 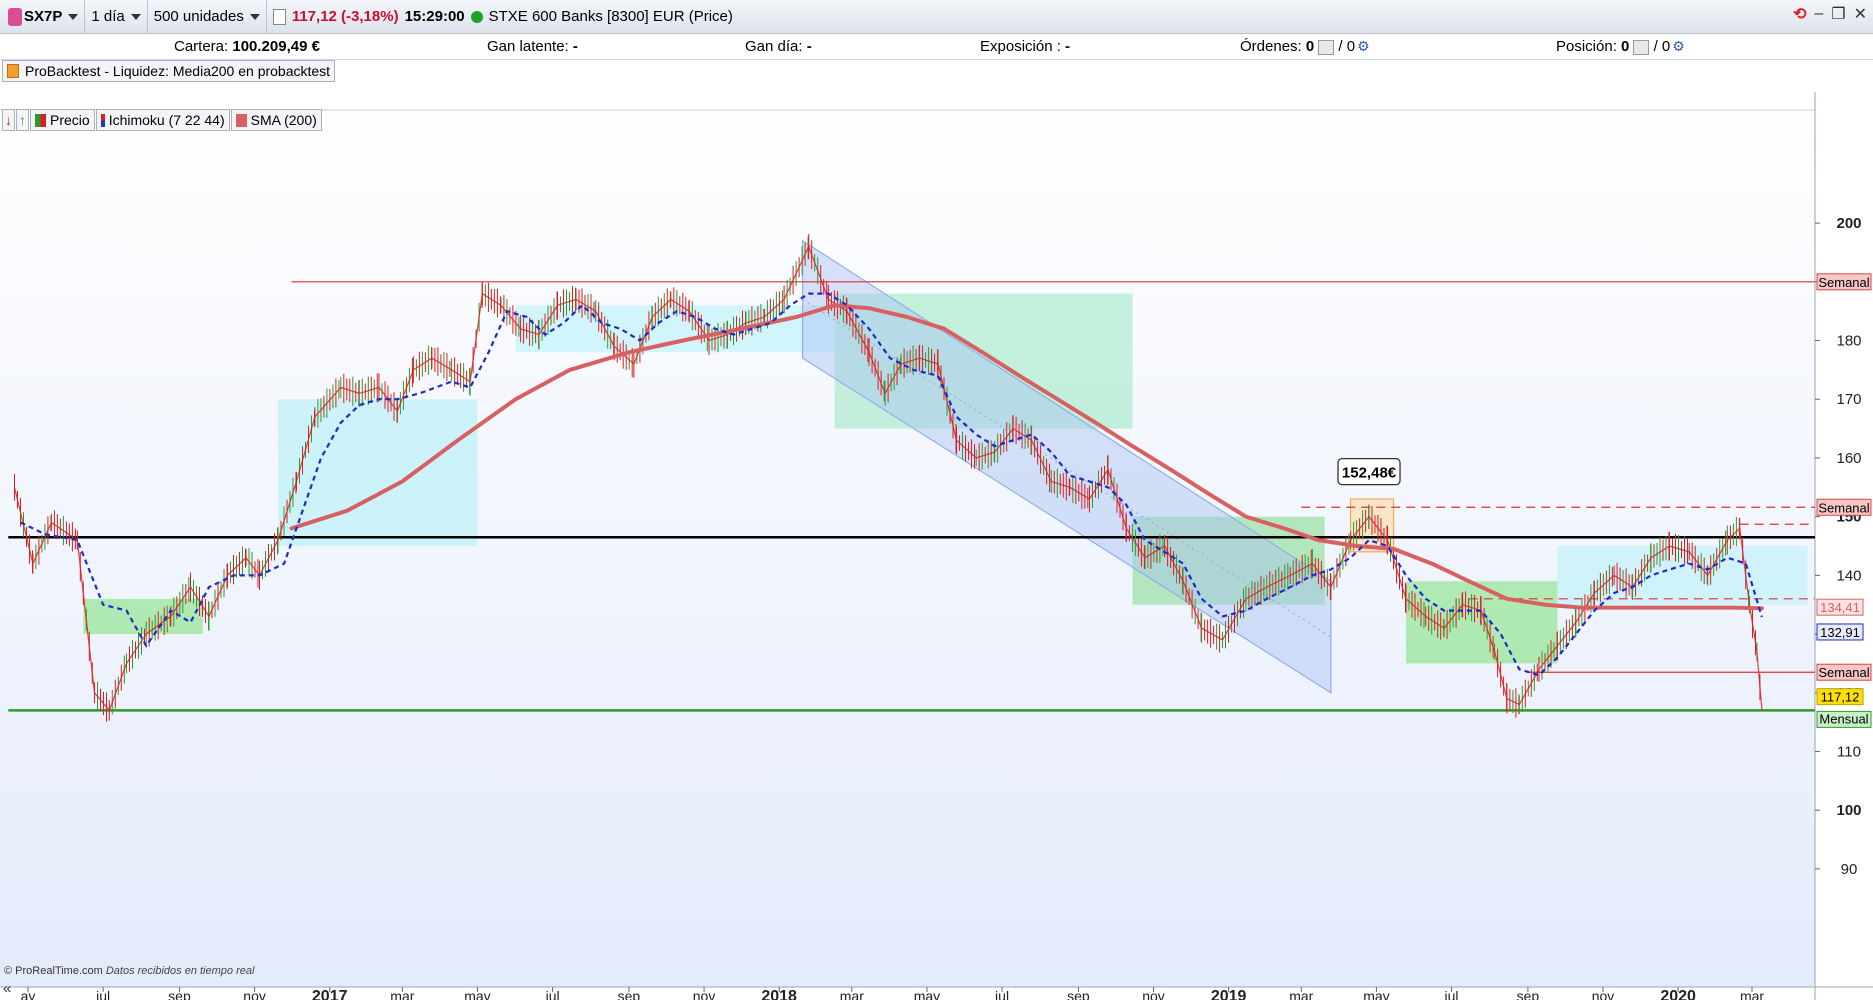 What do you see at coordinates (1067, 468) in the screenshot?
I see `channel-midline` at bounding box center [1067, 468].